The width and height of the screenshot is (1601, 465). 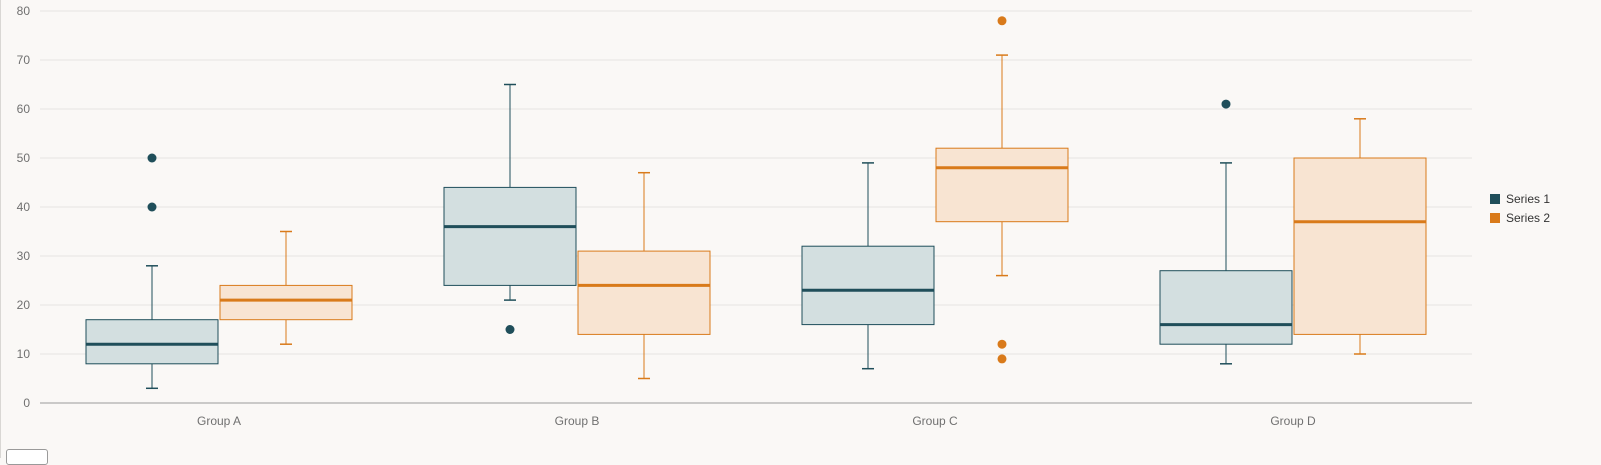 What do you see at coordinates (24, 354) in the screenshot?
I see `y-tick-label: 10` at bounding box center [24, 354].